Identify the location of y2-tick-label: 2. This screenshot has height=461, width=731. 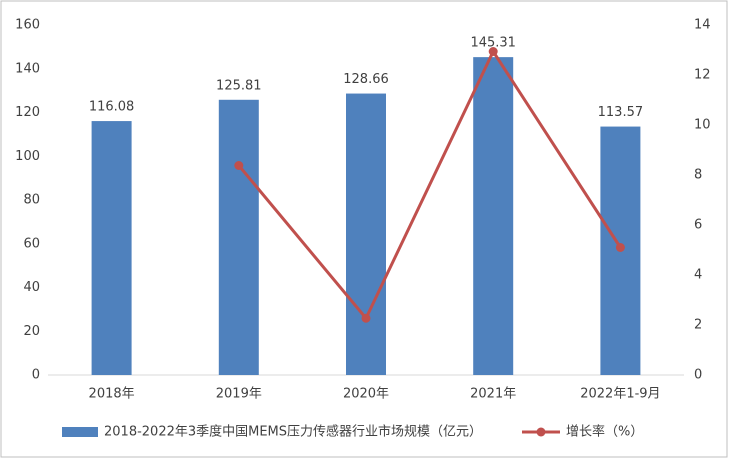
(698, 325).